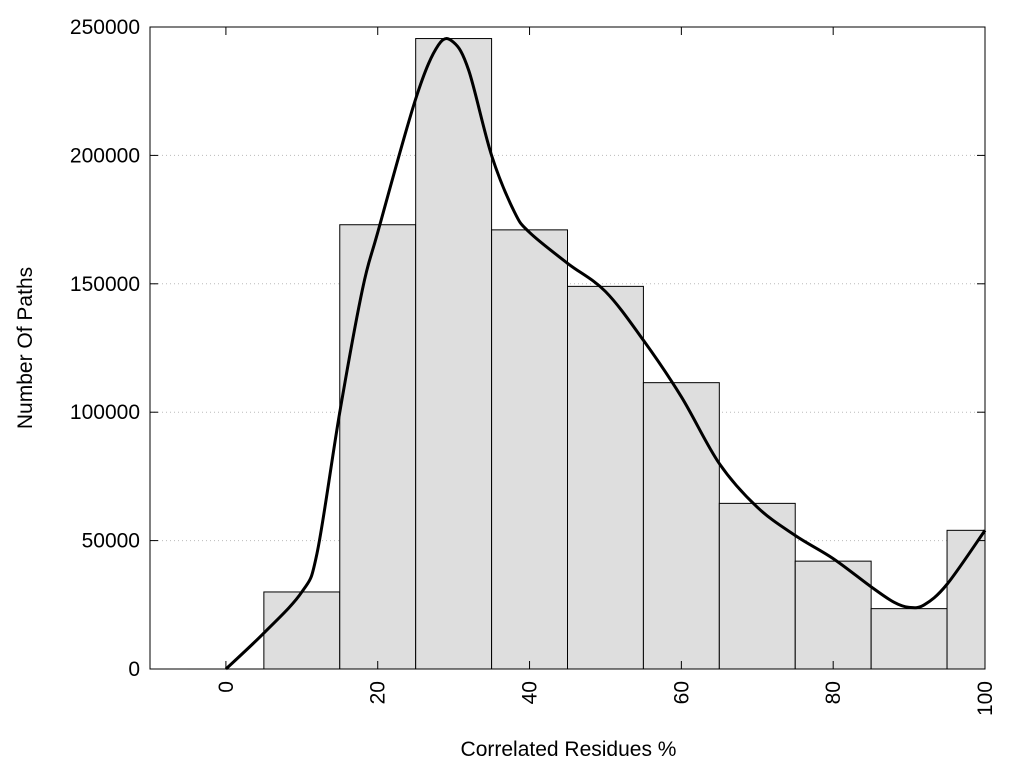 This screenshot has height=768, width=1024. What do you see at coordinates (105, 27) in the screenshot?
I see `y-tick-label: 250000` at bounding box center [105, 27].